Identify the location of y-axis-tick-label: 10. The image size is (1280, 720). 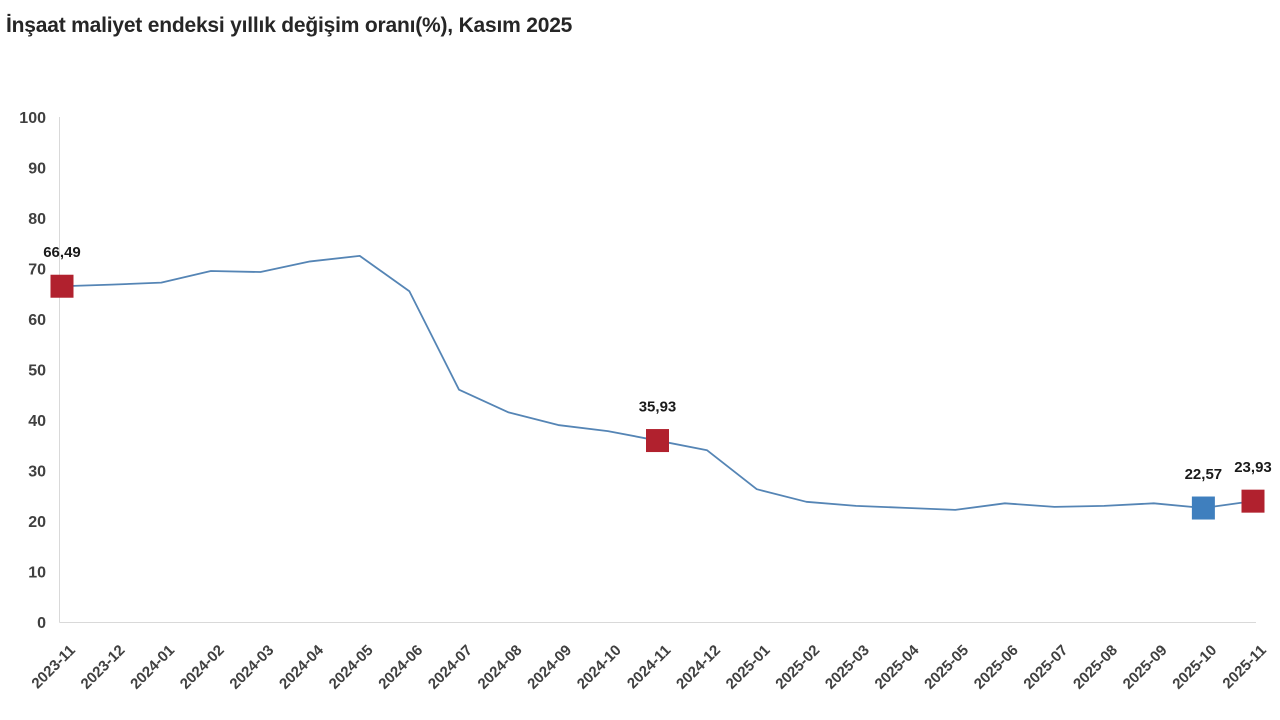
(37, 573).